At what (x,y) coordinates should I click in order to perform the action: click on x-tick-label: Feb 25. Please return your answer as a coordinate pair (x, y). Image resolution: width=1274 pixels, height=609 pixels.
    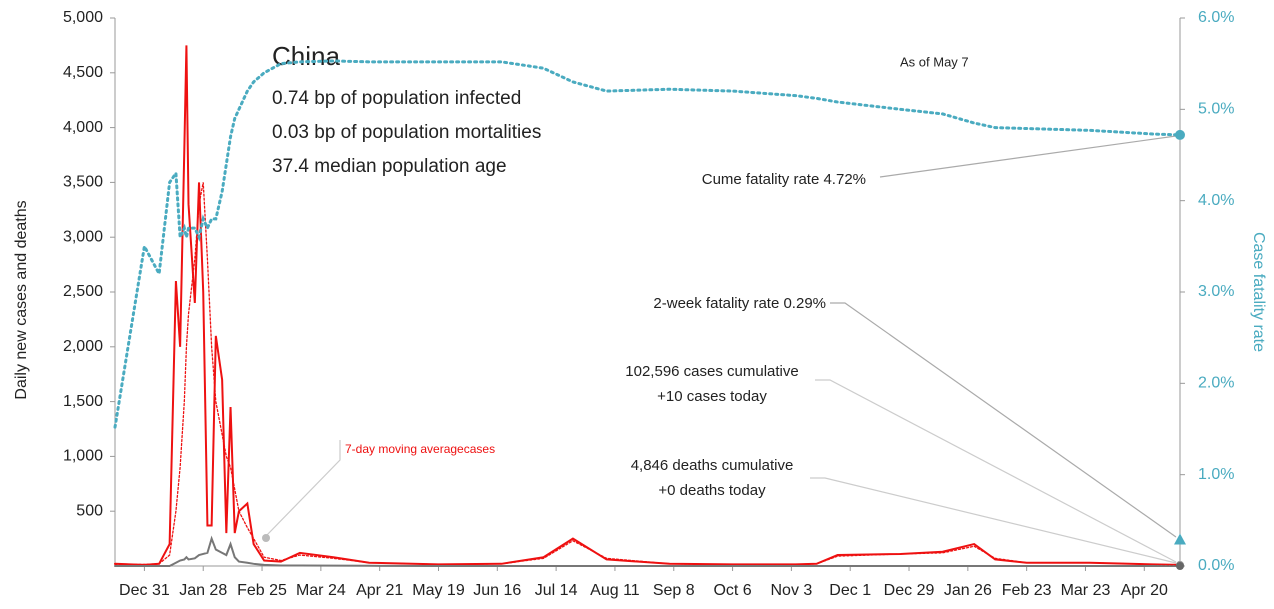
    Looking at the image, I should click on (262, 590).